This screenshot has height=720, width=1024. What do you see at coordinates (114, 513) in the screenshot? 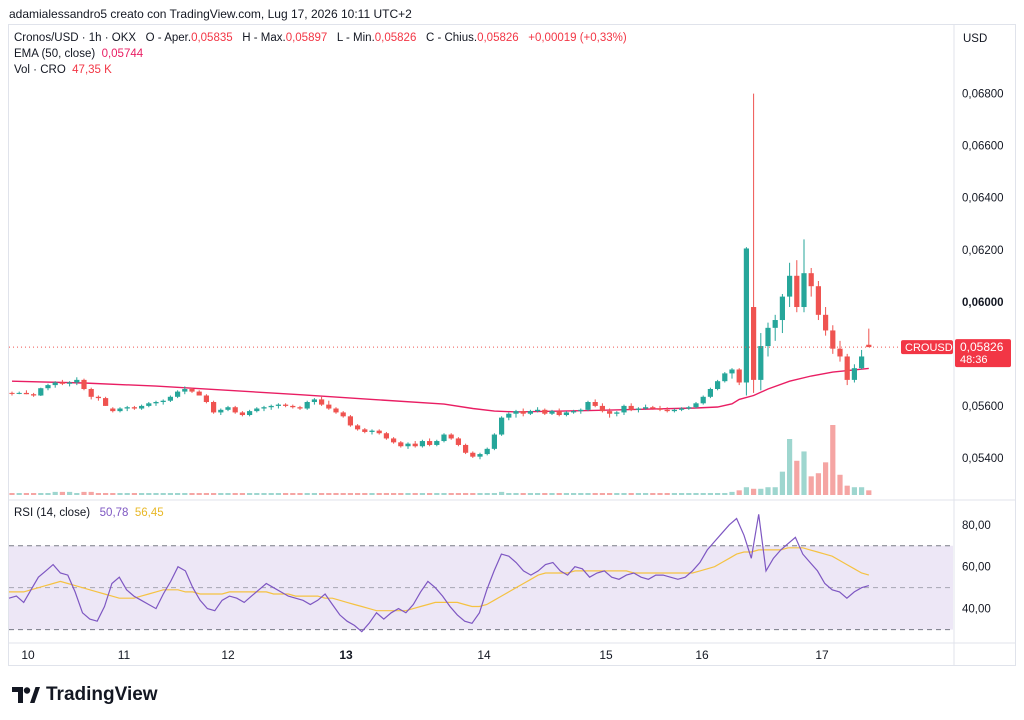
I see `rsi-value: 50,78` at bounding box center [114, 513].